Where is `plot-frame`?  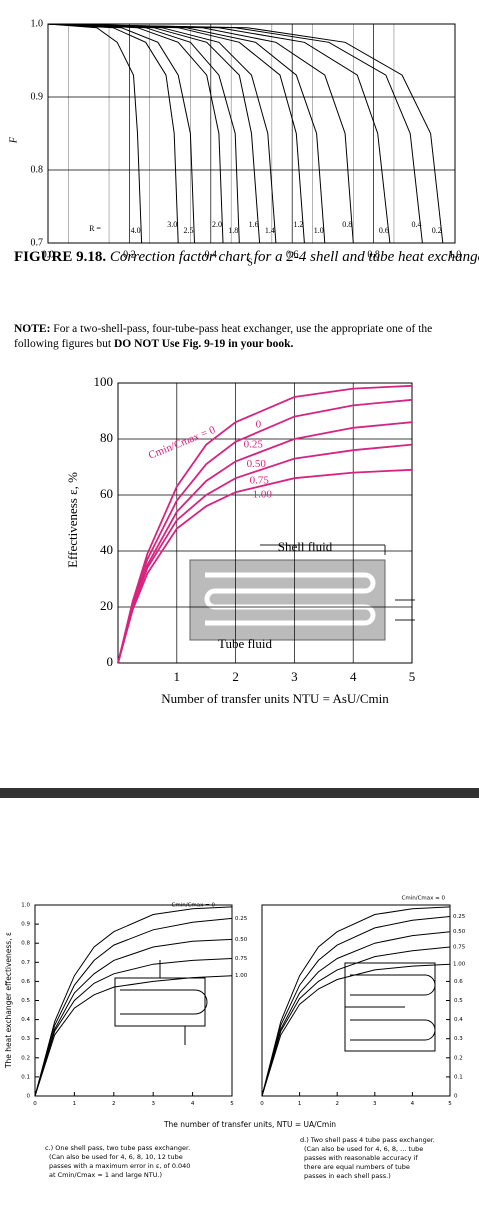 plot-frame is located at coordinates (133, 1000).